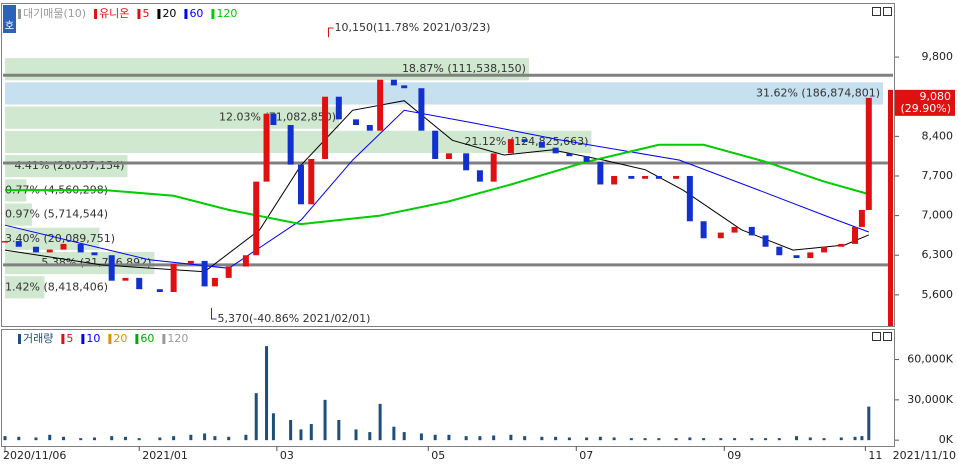 This screenshot has width=958, height=464. What do you see at coordinates (924, 455) in the screenshot?
I see `x-tick-label: 2021/11/10` at bounding box center [924, 455].